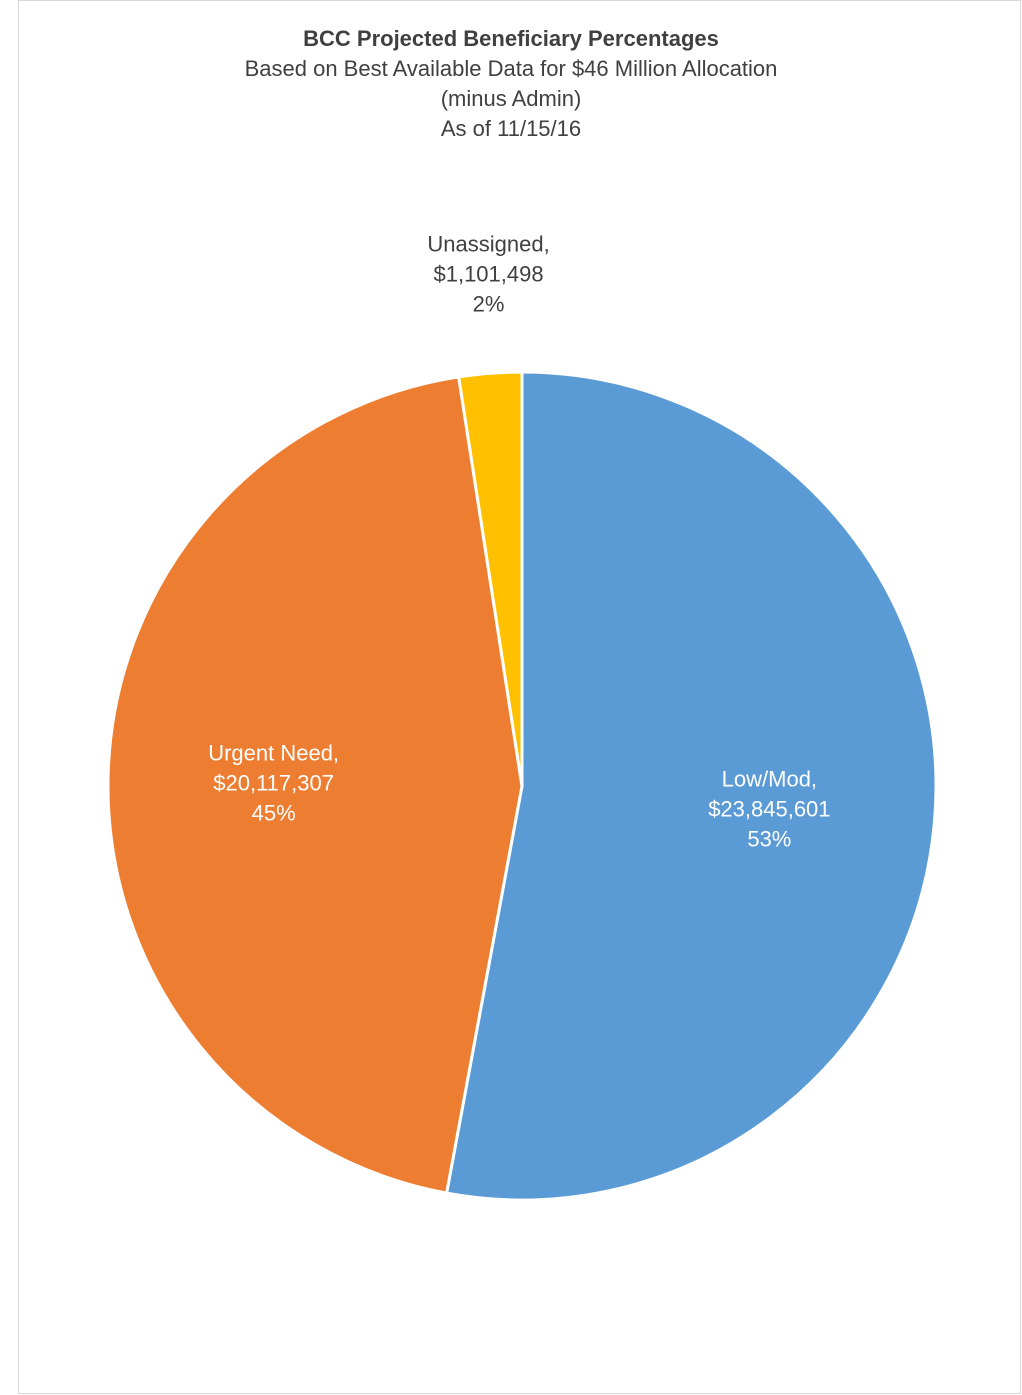  I want to click on data-label-urgent-need: Urgent Need, $20,117,307 45%, so click(273, 782).